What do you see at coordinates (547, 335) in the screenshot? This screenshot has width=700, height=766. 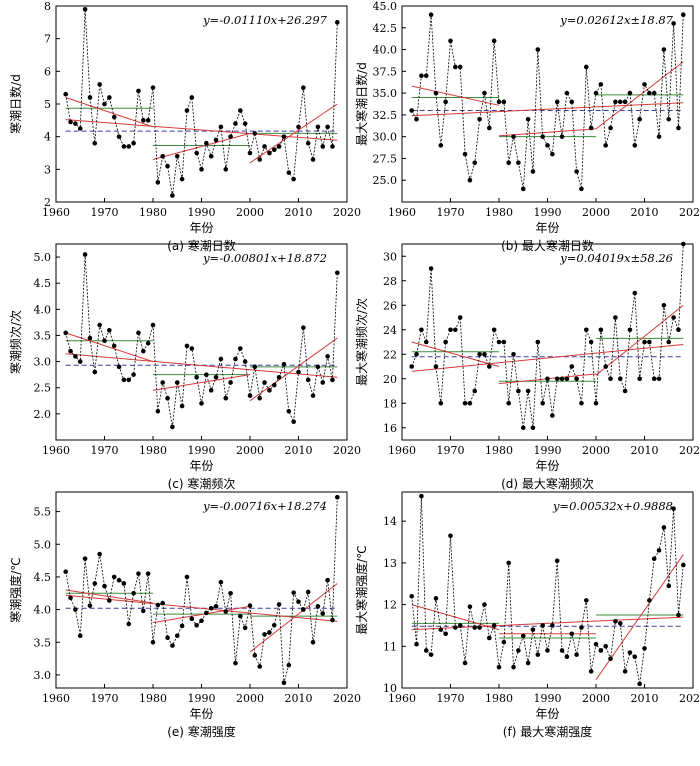 I see `series-line` at bounding box center [547, 335].